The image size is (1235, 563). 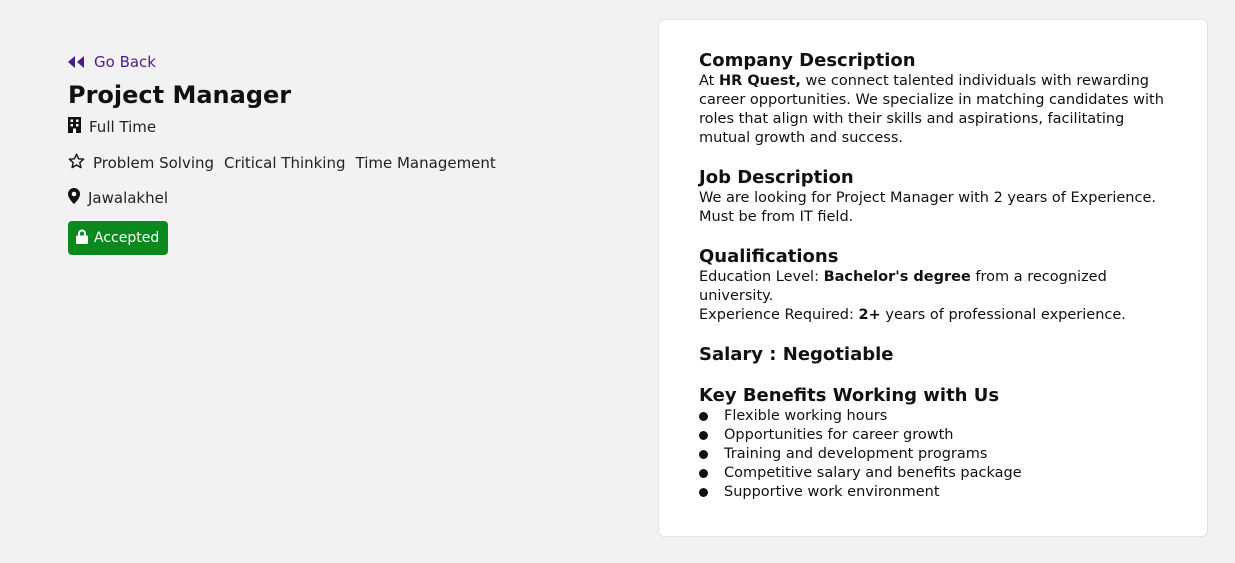 I want to click on star-outline-icon, so click(x=76, y=163).